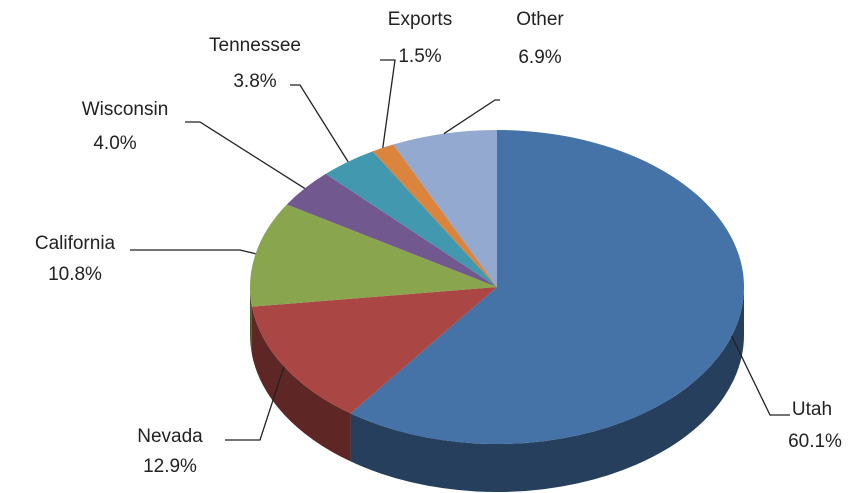 This screenshot has width=856, height=493. I want to click on value-label: 60.1%, so click(815, 441).